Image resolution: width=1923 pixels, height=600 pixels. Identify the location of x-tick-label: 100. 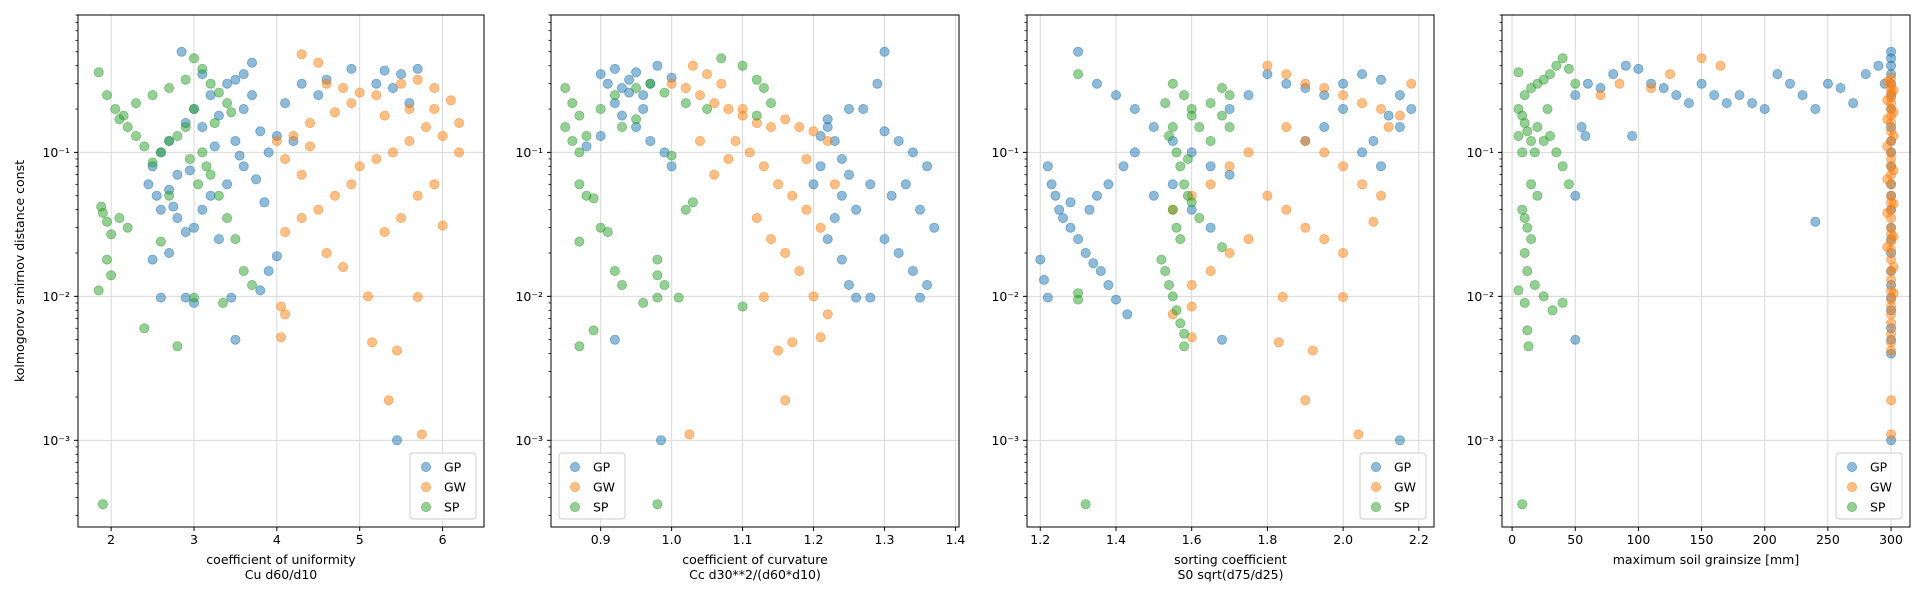
(1638, 539).